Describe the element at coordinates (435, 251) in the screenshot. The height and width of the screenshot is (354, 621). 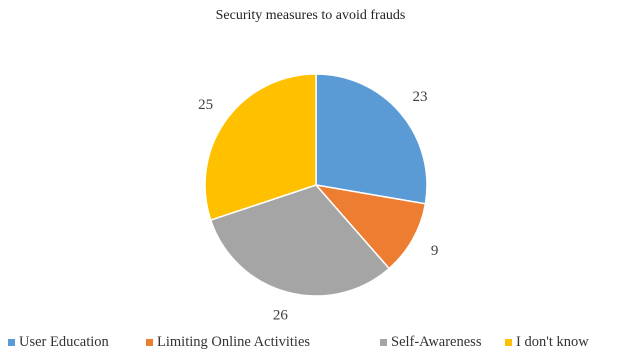
I see `data-label-limiting-online-activities: 9` at that location.